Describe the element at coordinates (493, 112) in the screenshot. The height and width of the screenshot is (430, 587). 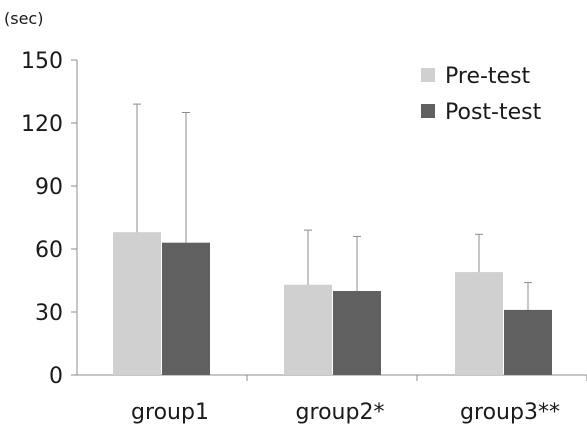
I see `legend-label: Post-test` at that location.